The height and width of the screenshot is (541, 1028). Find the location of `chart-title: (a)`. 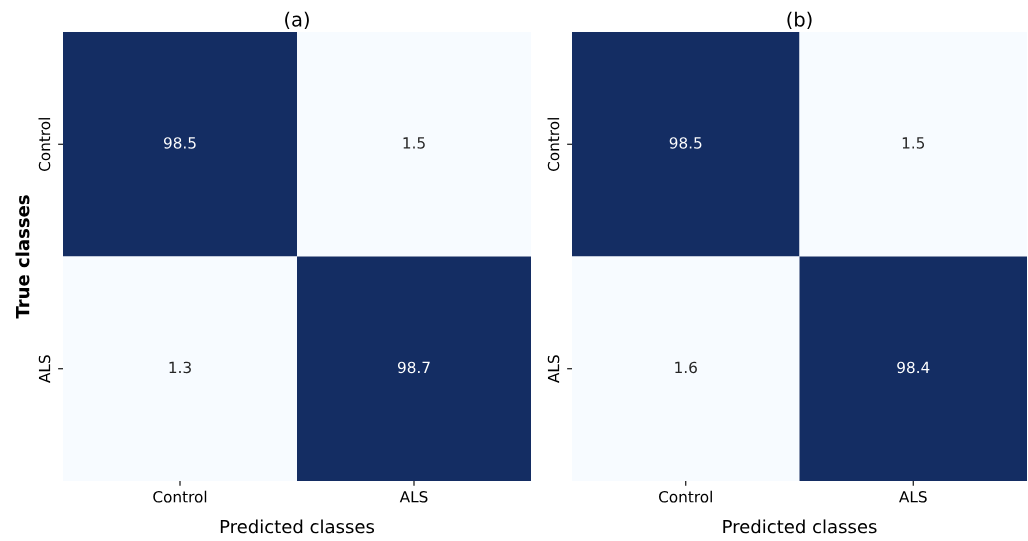

chart-title: (a) is located at coordinates (297, 20).